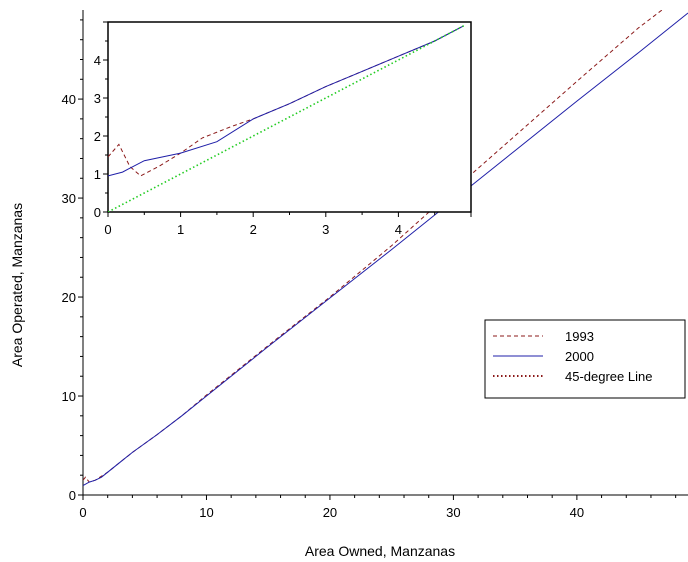 The image size is (688, 562). I want to click on x-axis-title: Area Owned, Manzanas, so click(380, 551).